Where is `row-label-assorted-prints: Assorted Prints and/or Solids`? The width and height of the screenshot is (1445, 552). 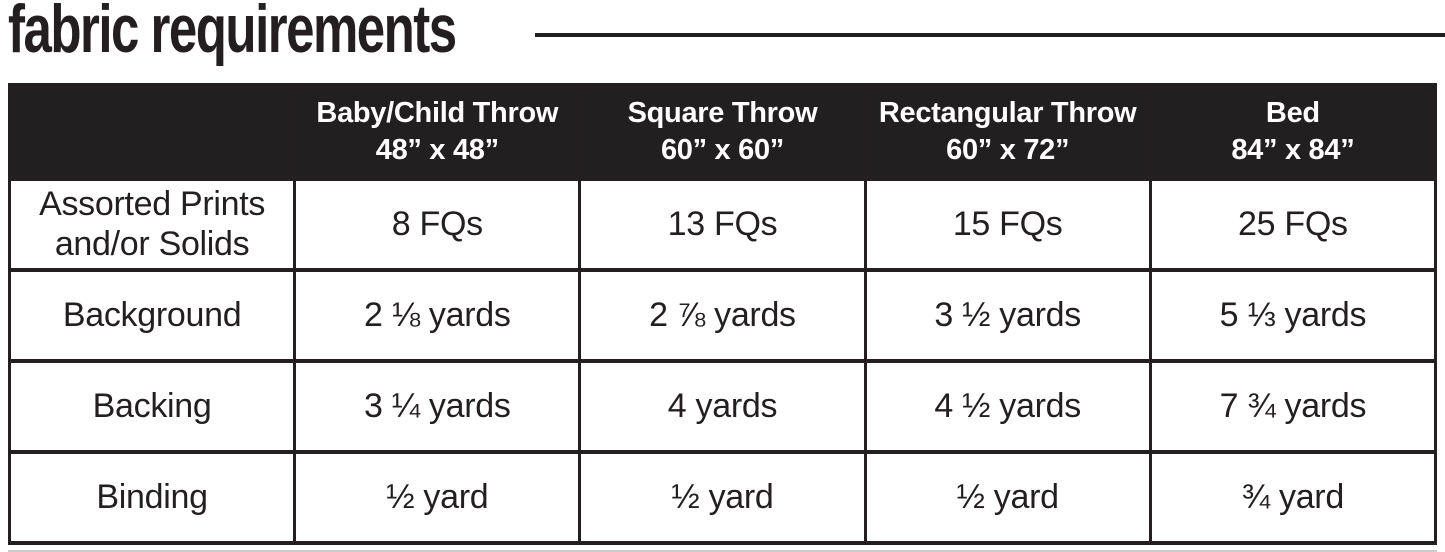 row-label-assorted-prints: Assorted Prints and/or Solids is located at coordinates (152, 224).